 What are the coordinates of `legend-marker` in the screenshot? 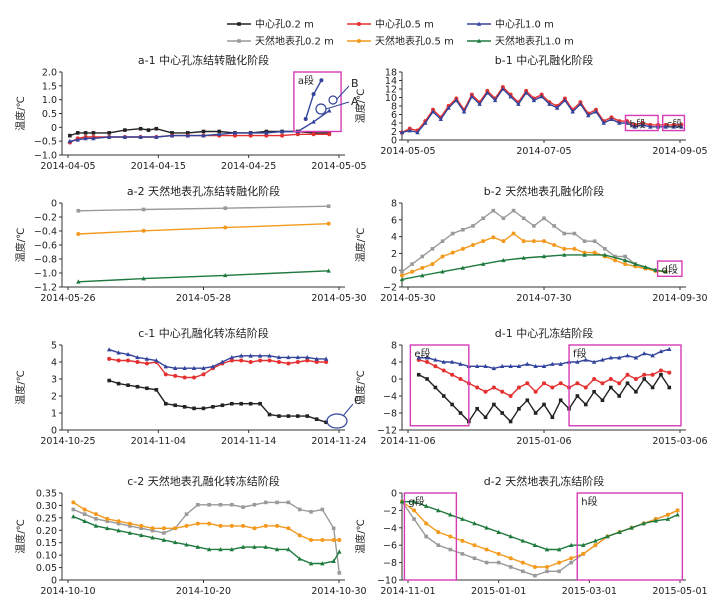 It's located at (479, 23).